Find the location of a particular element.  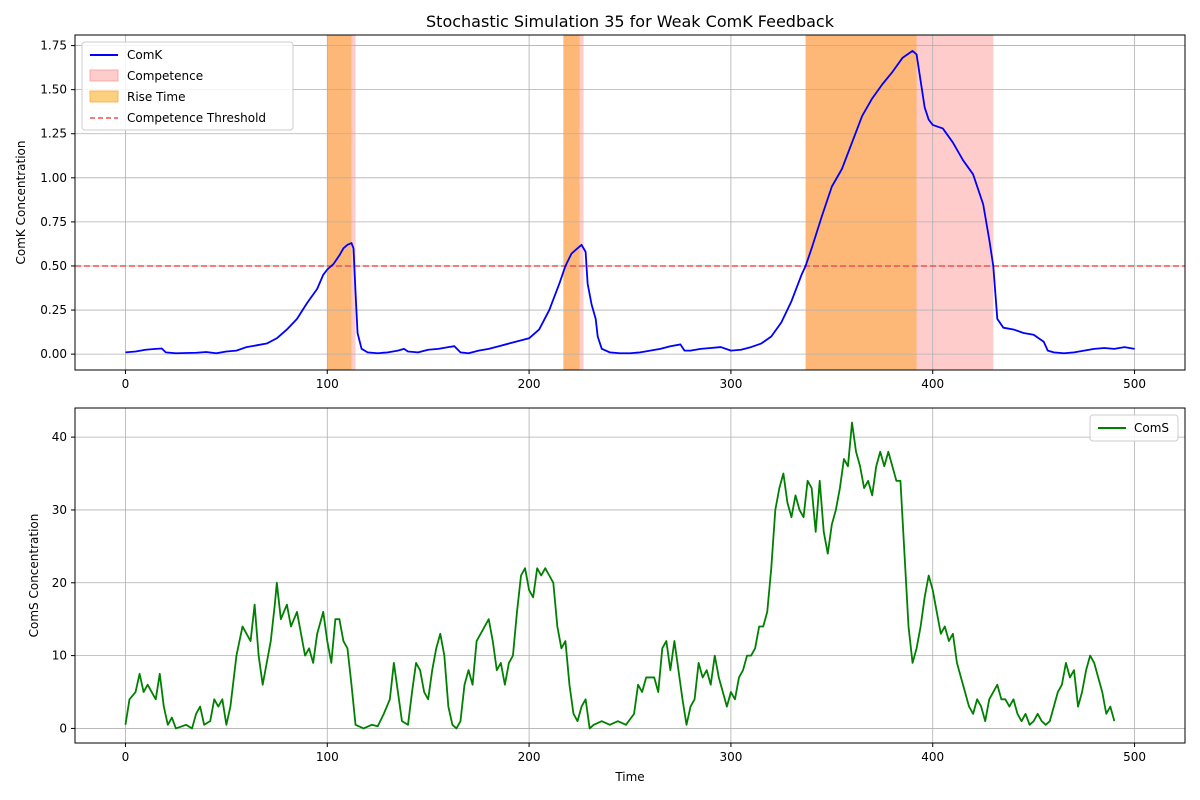

legend-label: Competence is located at coordinates (165, 76).